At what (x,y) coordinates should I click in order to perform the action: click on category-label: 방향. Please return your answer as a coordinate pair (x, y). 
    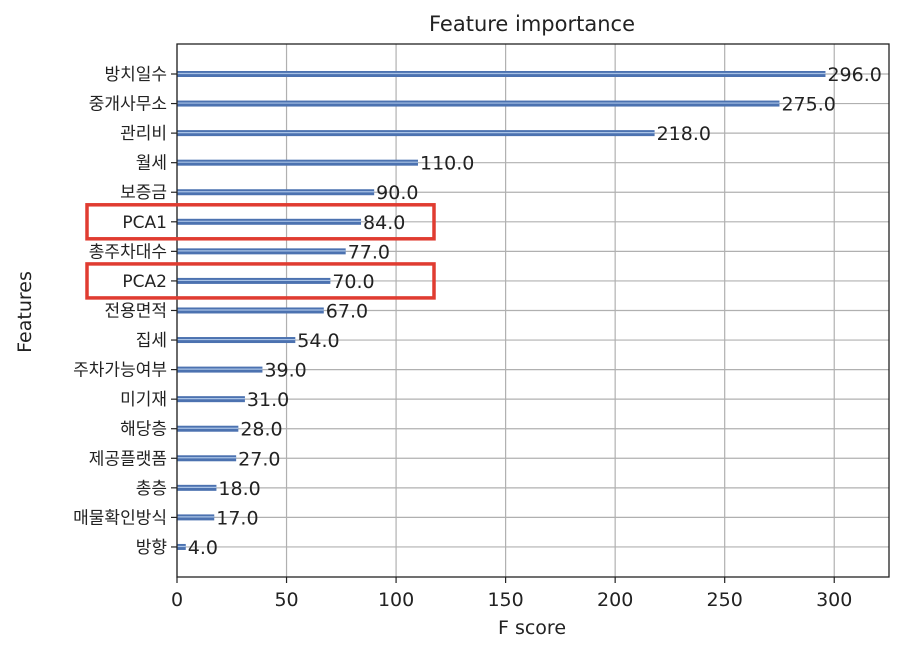
    Looking at the image, I should click on (151, 548).